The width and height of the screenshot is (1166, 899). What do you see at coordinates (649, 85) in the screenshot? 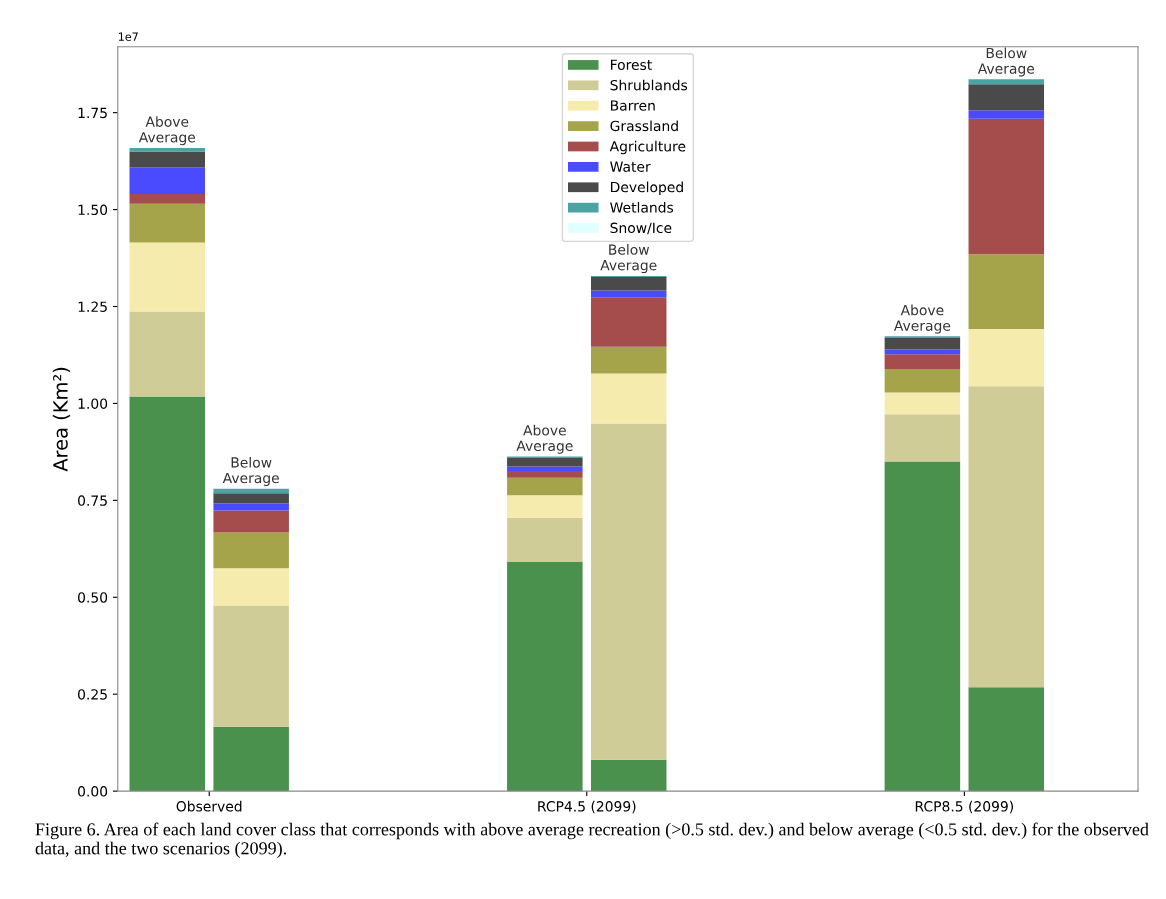
I see `legend-label: Shrublands` at bounding box center [649, 85].